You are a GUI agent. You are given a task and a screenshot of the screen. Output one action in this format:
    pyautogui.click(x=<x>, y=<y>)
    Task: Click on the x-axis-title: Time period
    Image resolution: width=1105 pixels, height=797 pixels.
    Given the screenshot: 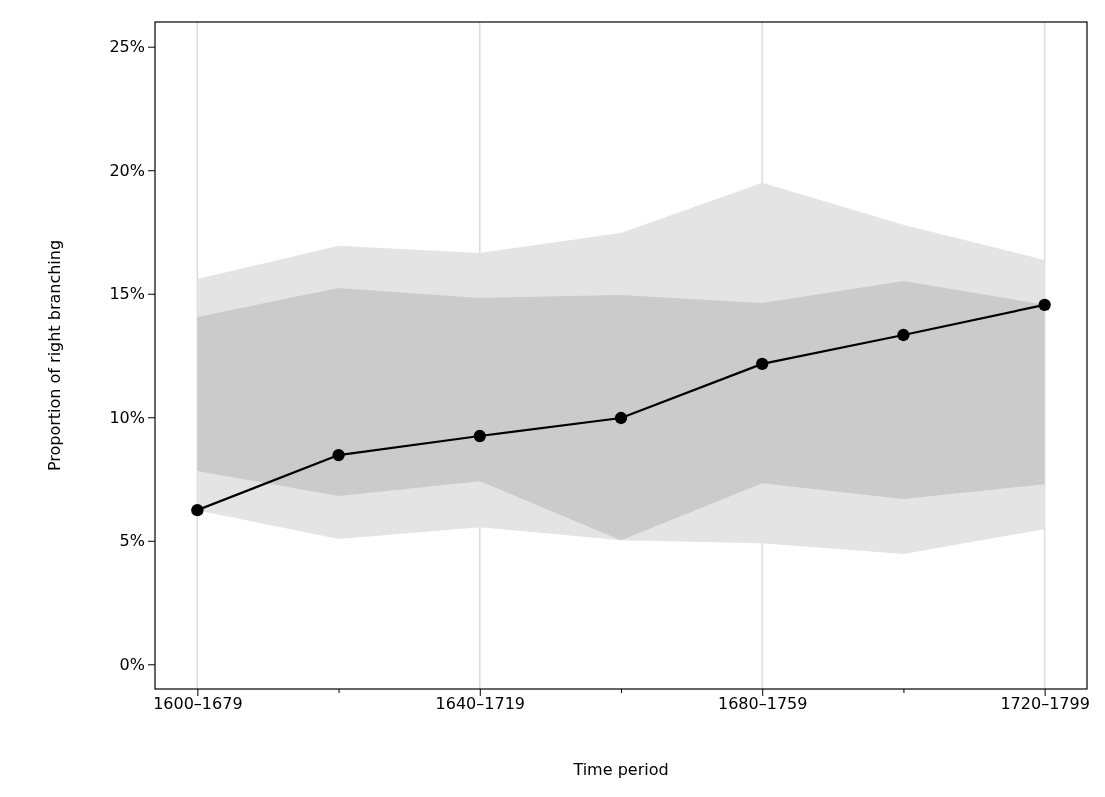 What is the action you would take?
    pyautogui.click(x=620, y=769)
    